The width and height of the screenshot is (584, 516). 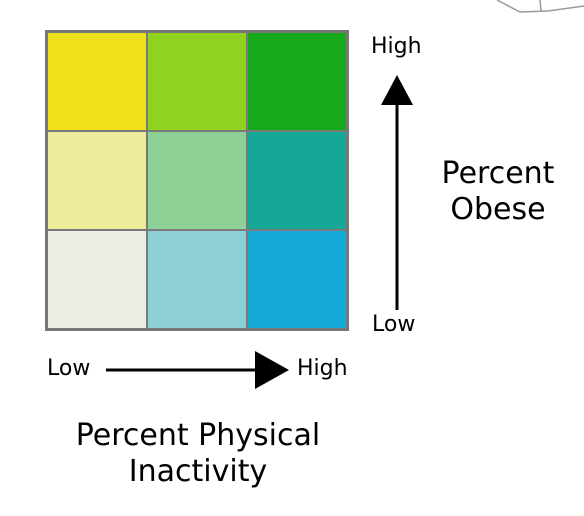 What do you see at coordinates (498, 173) in the screenshot?
I see `y-axis-title-line1: Percent` at bounding box center [498, 173].